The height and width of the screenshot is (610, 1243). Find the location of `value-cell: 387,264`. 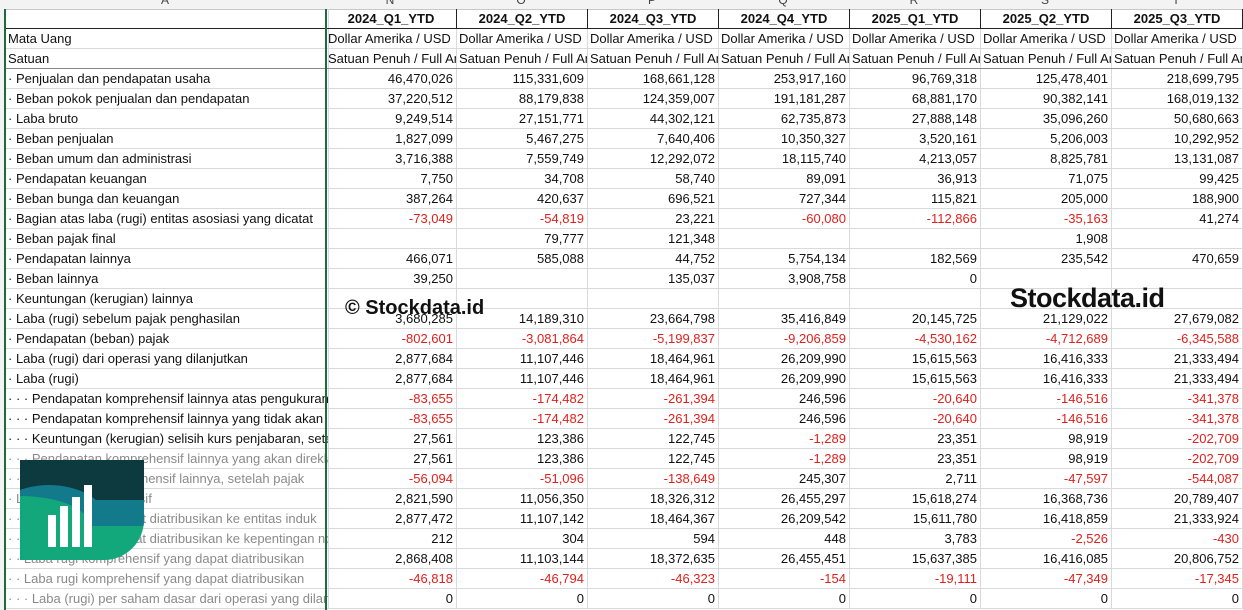

value-cell: 387,264 is located at coordinates (391, 199).